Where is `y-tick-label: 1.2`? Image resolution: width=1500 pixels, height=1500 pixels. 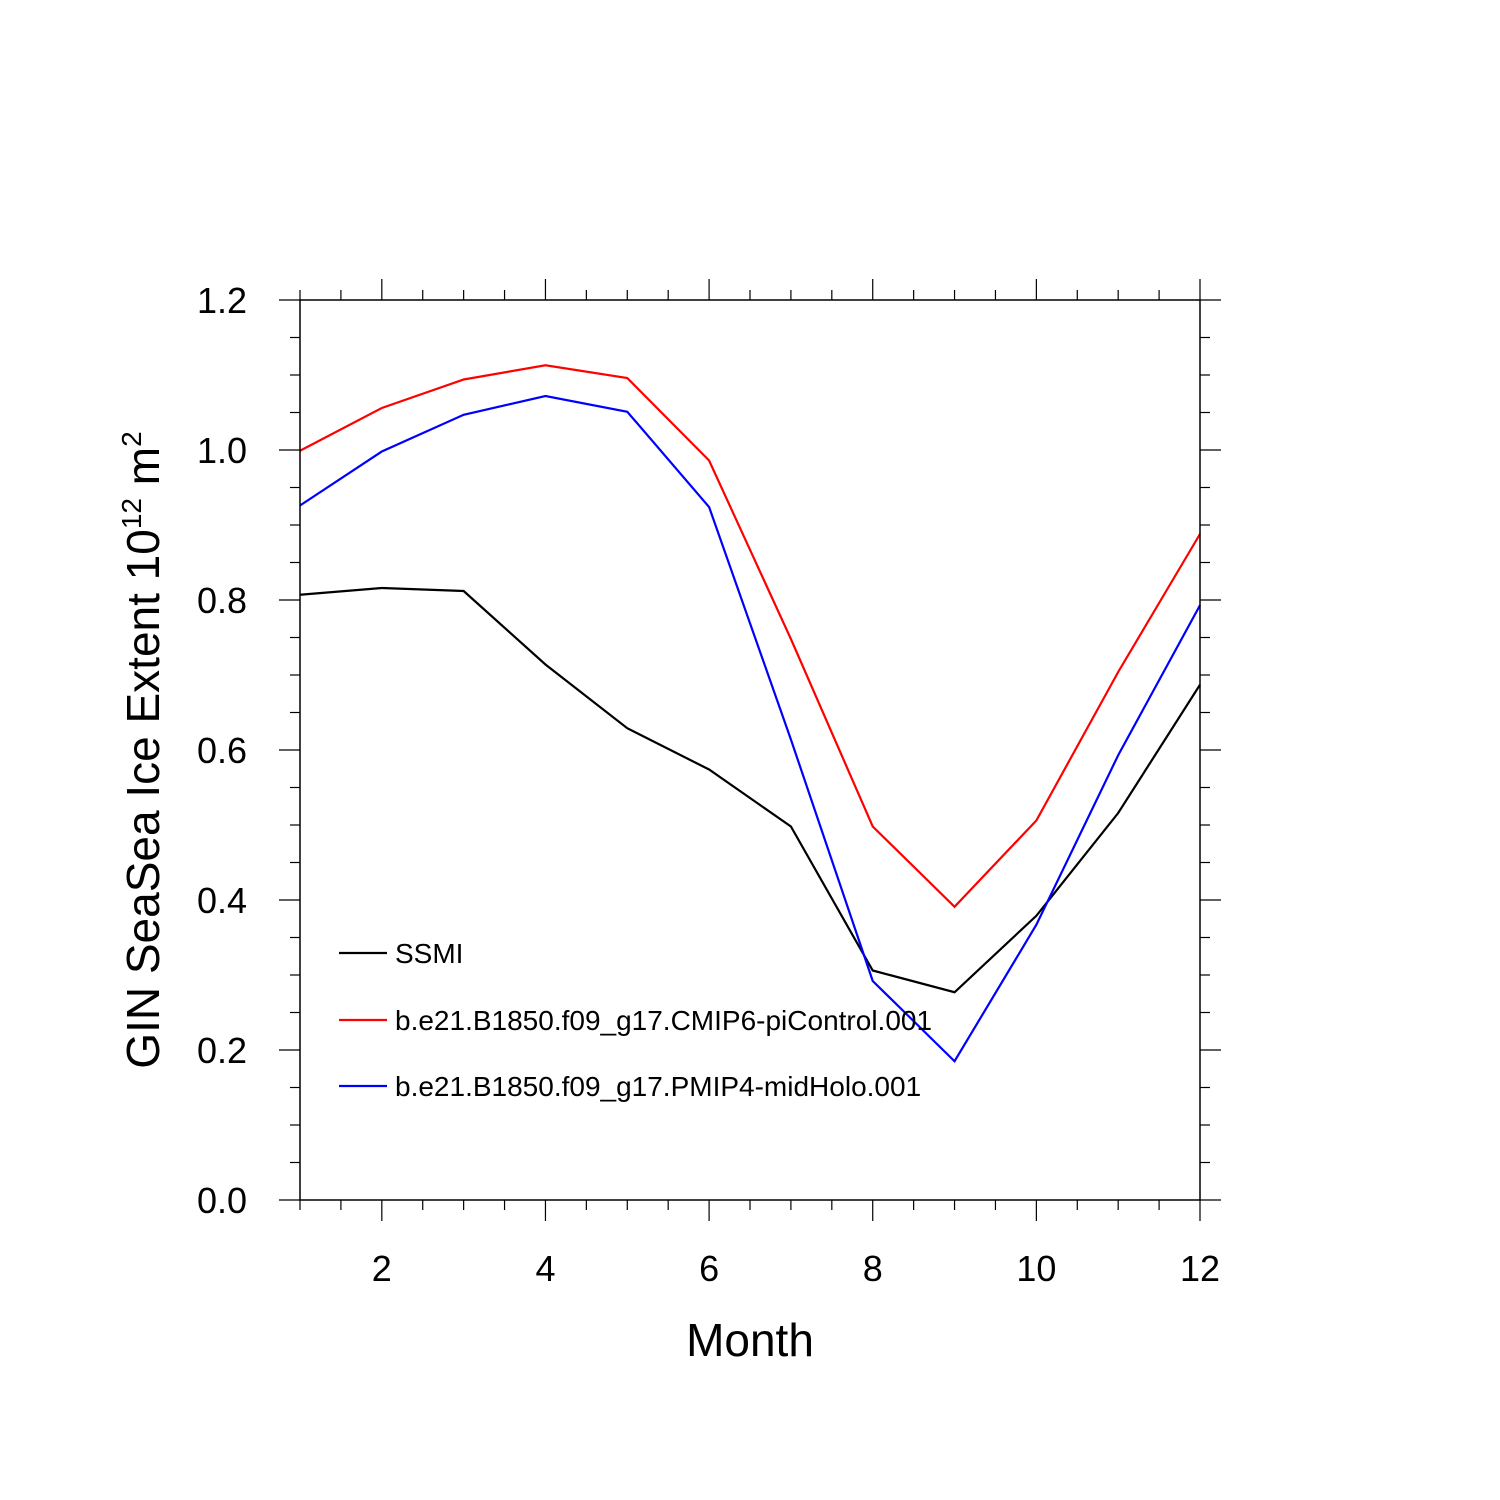
y-tick-label: 1.2 is located at coordinates (222, 300).